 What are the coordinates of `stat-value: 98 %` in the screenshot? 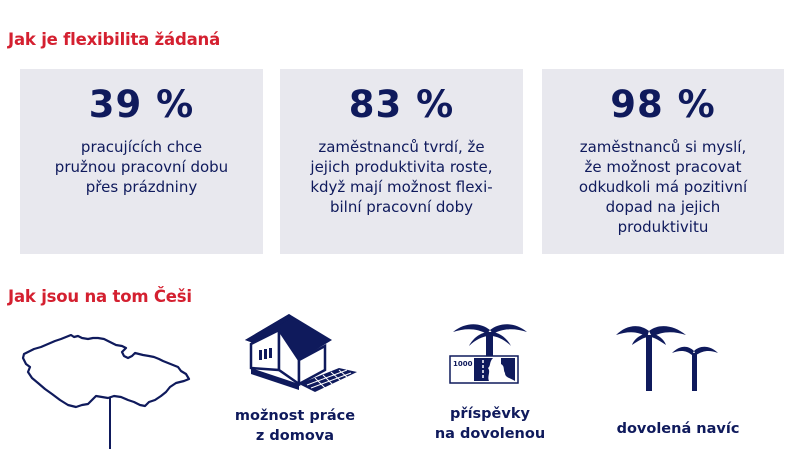 It's located at (663, 104).